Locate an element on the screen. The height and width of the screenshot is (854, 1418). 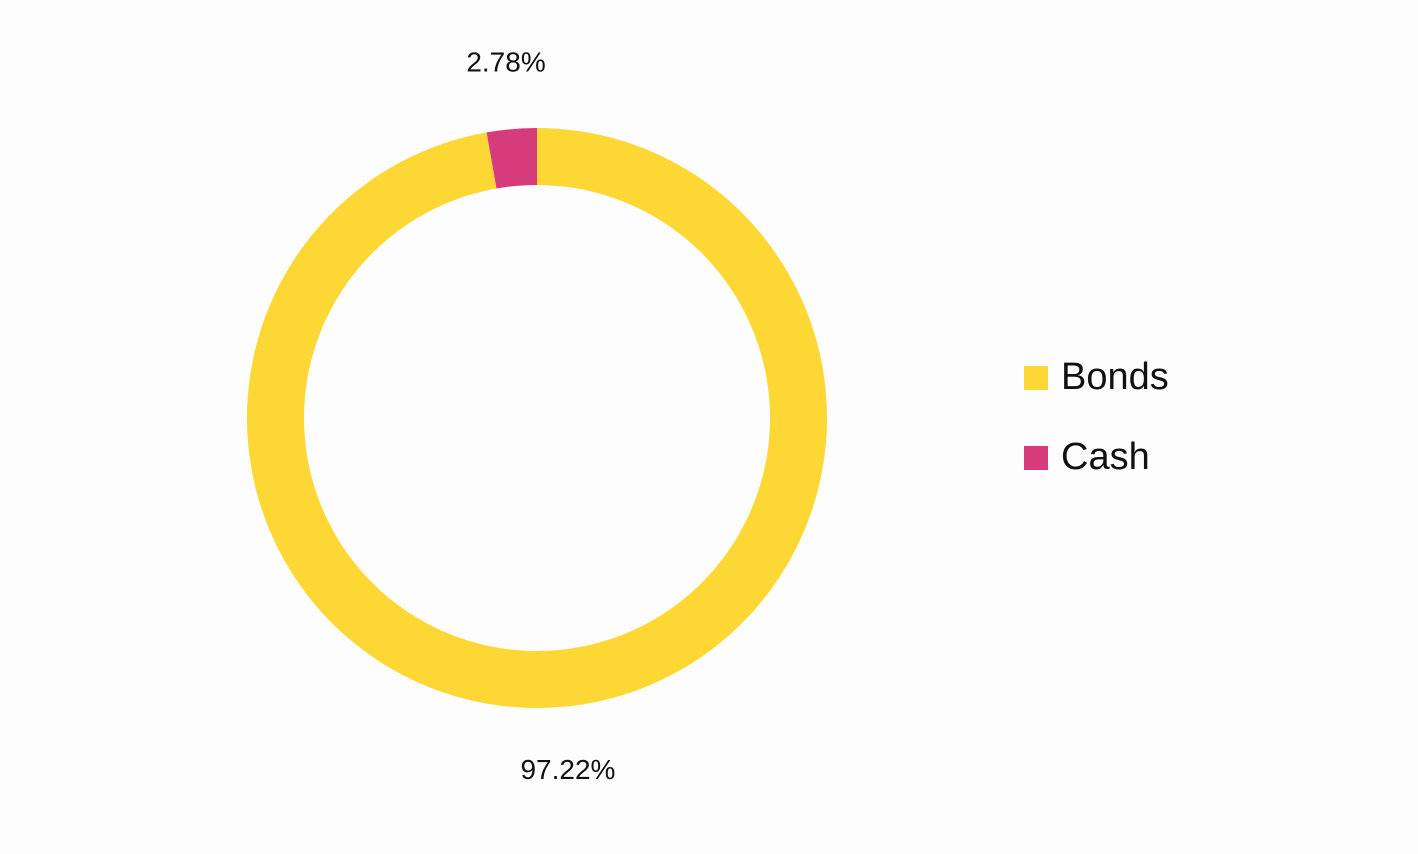
slice is located at coordinates (511, 158).